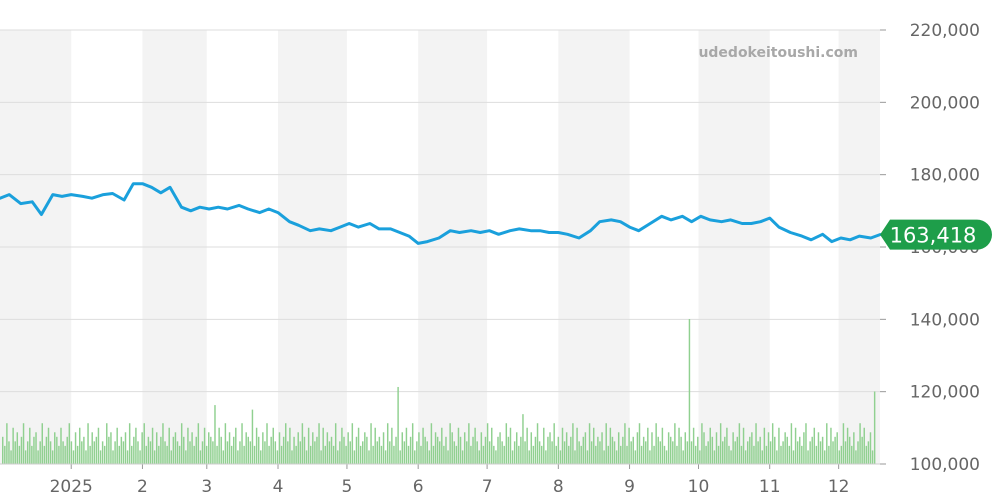 Image resolution: width=1000 pixels, height=500 pixels. Describe the element at coordinates (206, 487) in the screenshot. I see `x-tick-label: 3` at that location.